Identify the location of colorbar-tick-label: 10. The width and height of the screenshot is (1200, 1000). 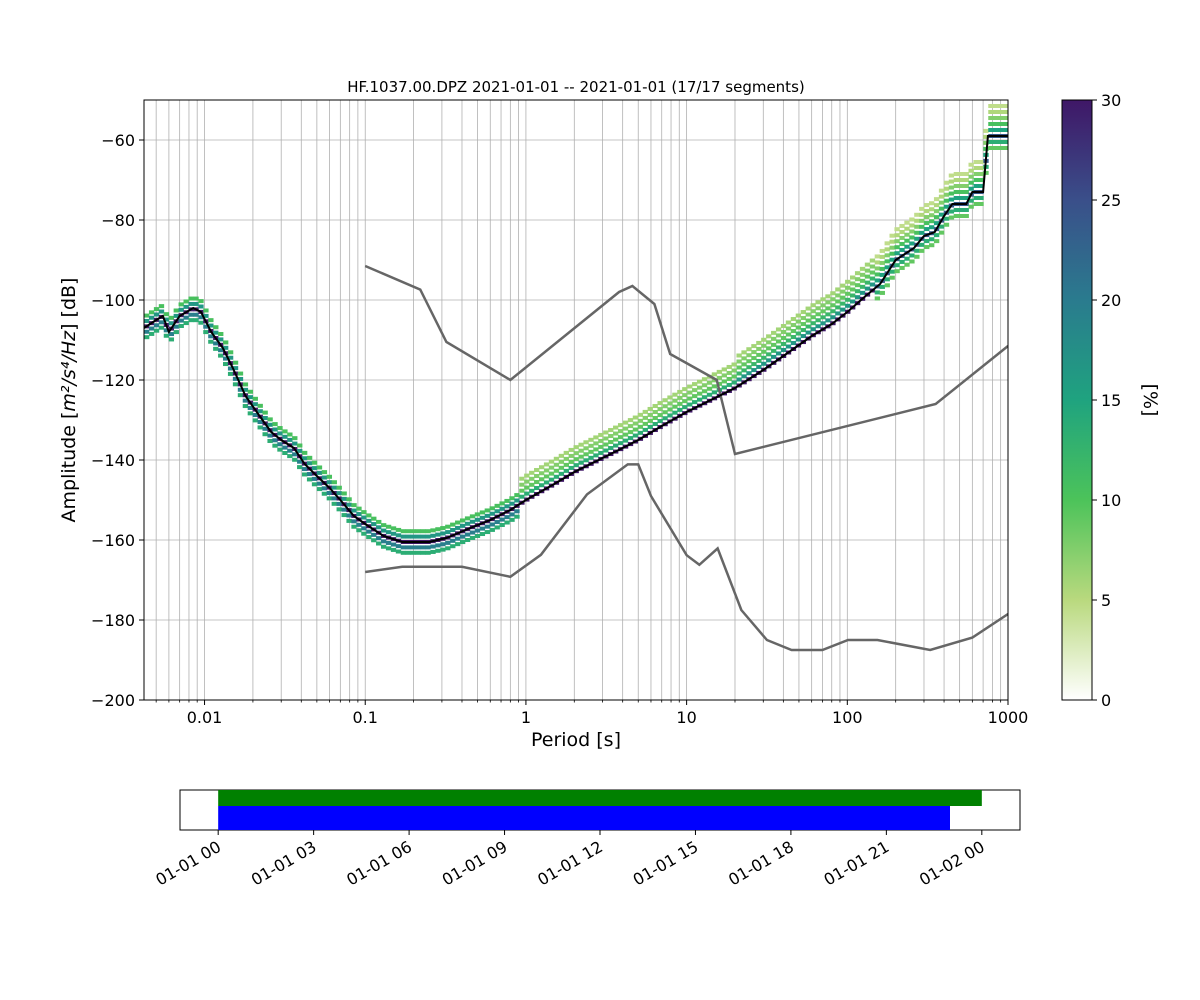
(1111, 500).